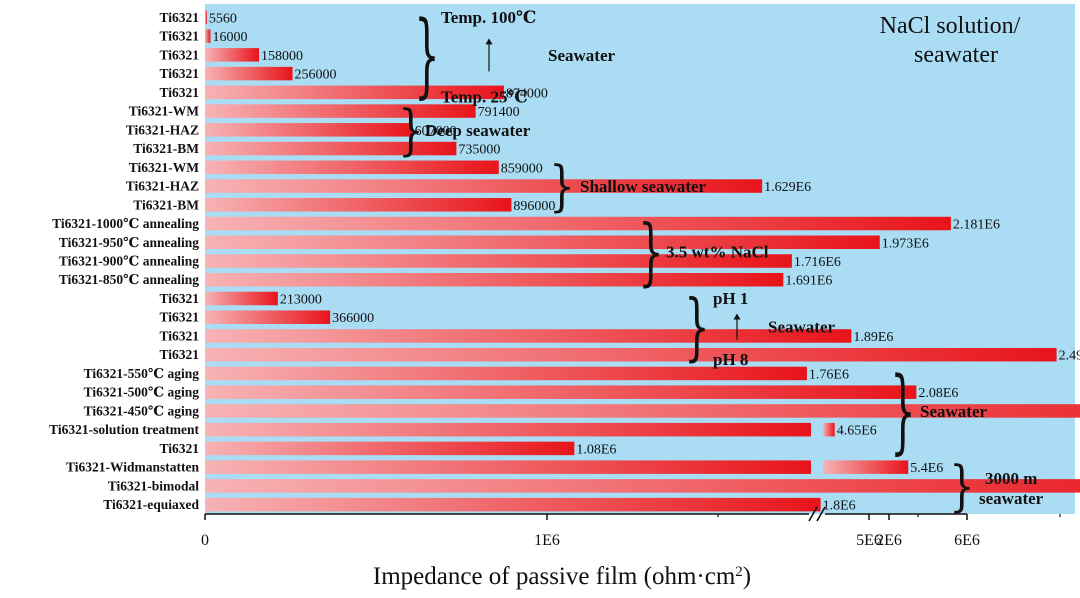  I want to click on bar-value-label: 256000, so click(316, 75).